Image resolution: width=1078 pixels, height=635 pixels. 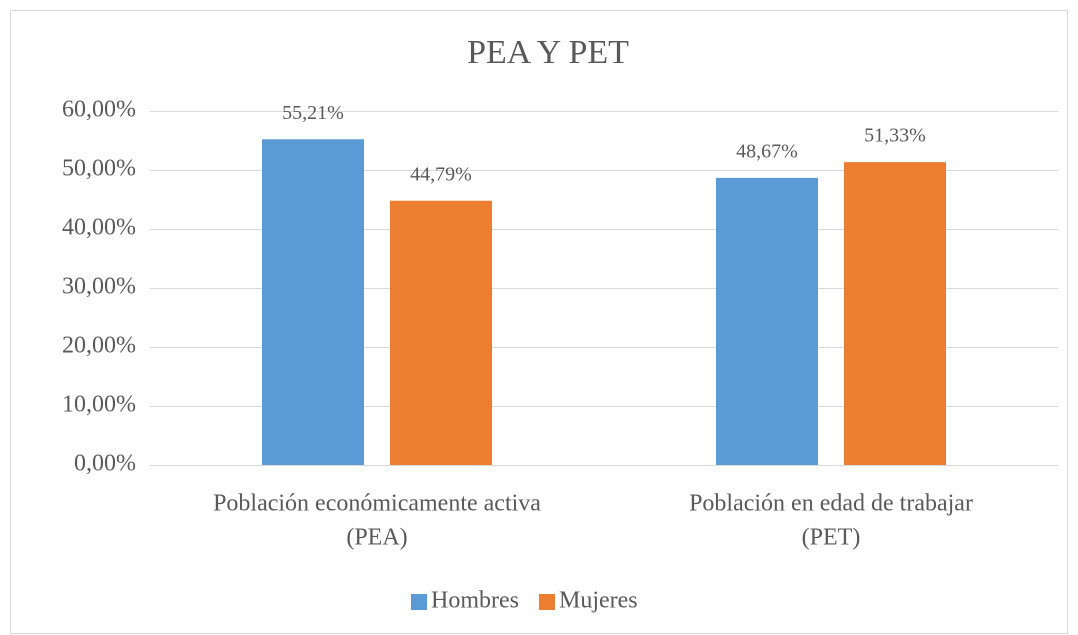 I want to click on y-tick-label: 50,00%, so click(x=99, y=169).